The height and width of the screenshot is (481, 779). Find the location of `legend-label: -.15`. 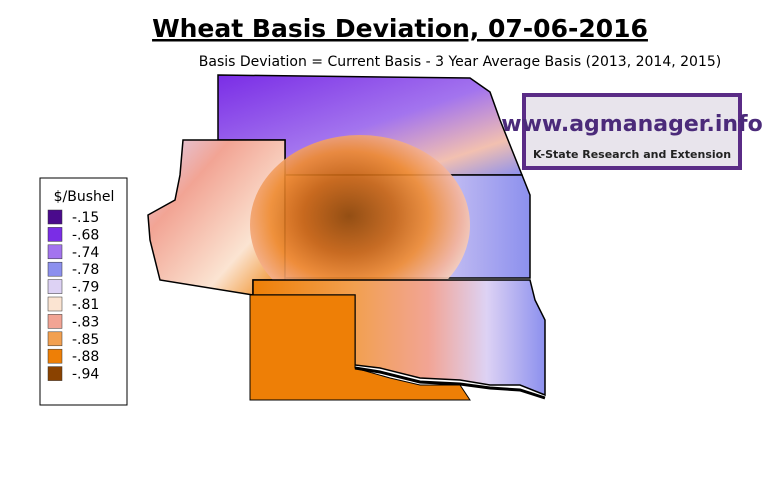

legend-label: -.15 is located at coordinates (85, 218).